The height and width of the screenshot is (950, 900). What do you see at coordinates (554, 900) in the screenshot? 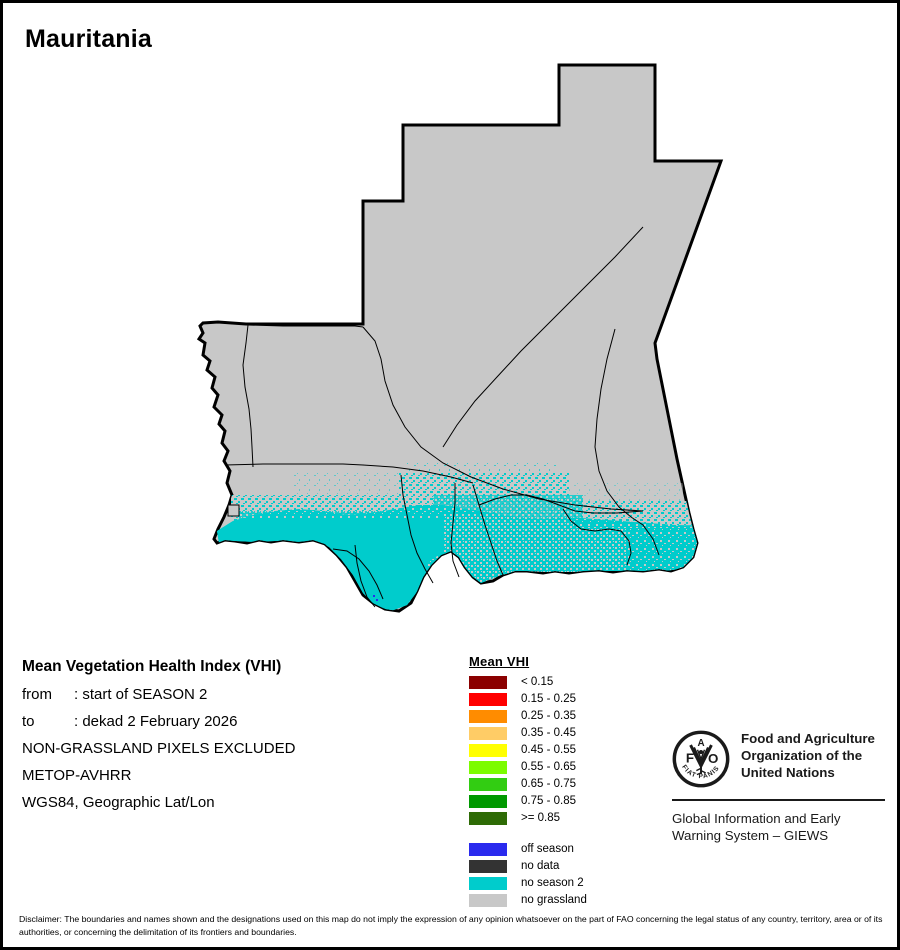
I see `legend-label: no grassland` at bounding box center [554, 900].